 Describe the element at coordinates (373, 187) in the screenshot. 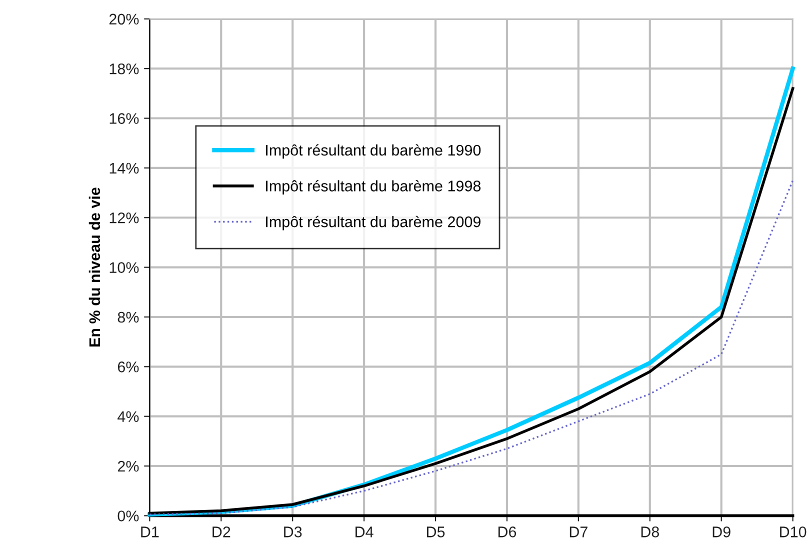

I see `legend-label: Impôt résultant du barème 1998` at that location.